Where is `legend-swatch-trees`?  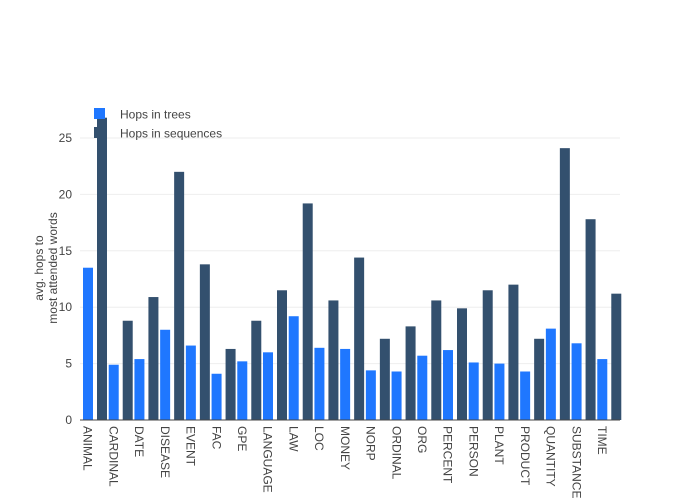 legend-swatch-trees is located at coordinates (99, 113).